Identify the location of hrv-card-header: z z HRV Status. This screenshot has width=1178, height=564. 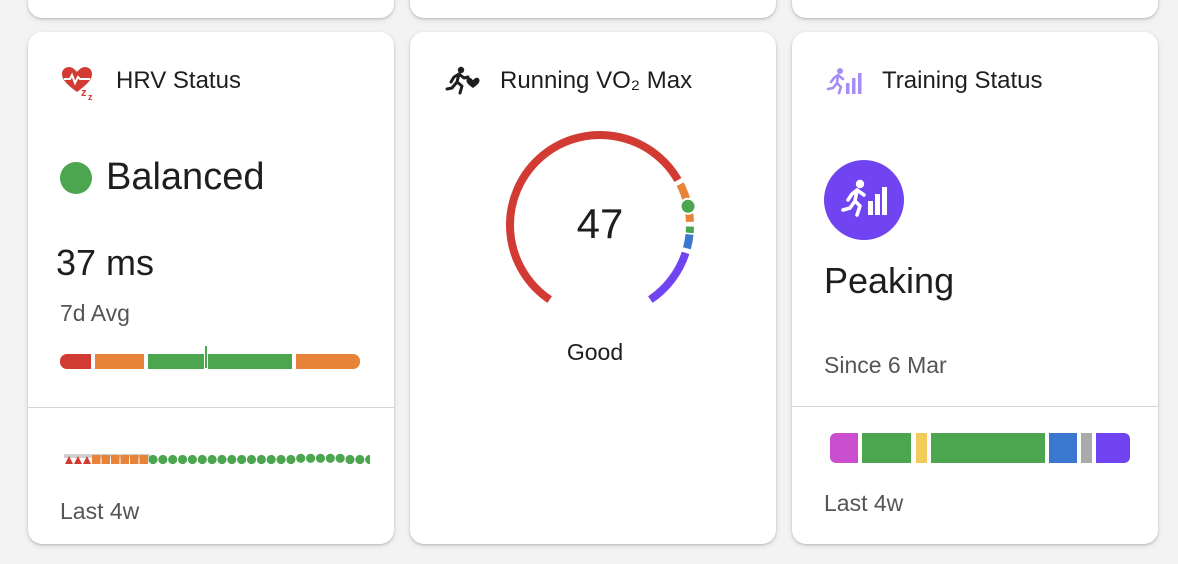
(227, 83).